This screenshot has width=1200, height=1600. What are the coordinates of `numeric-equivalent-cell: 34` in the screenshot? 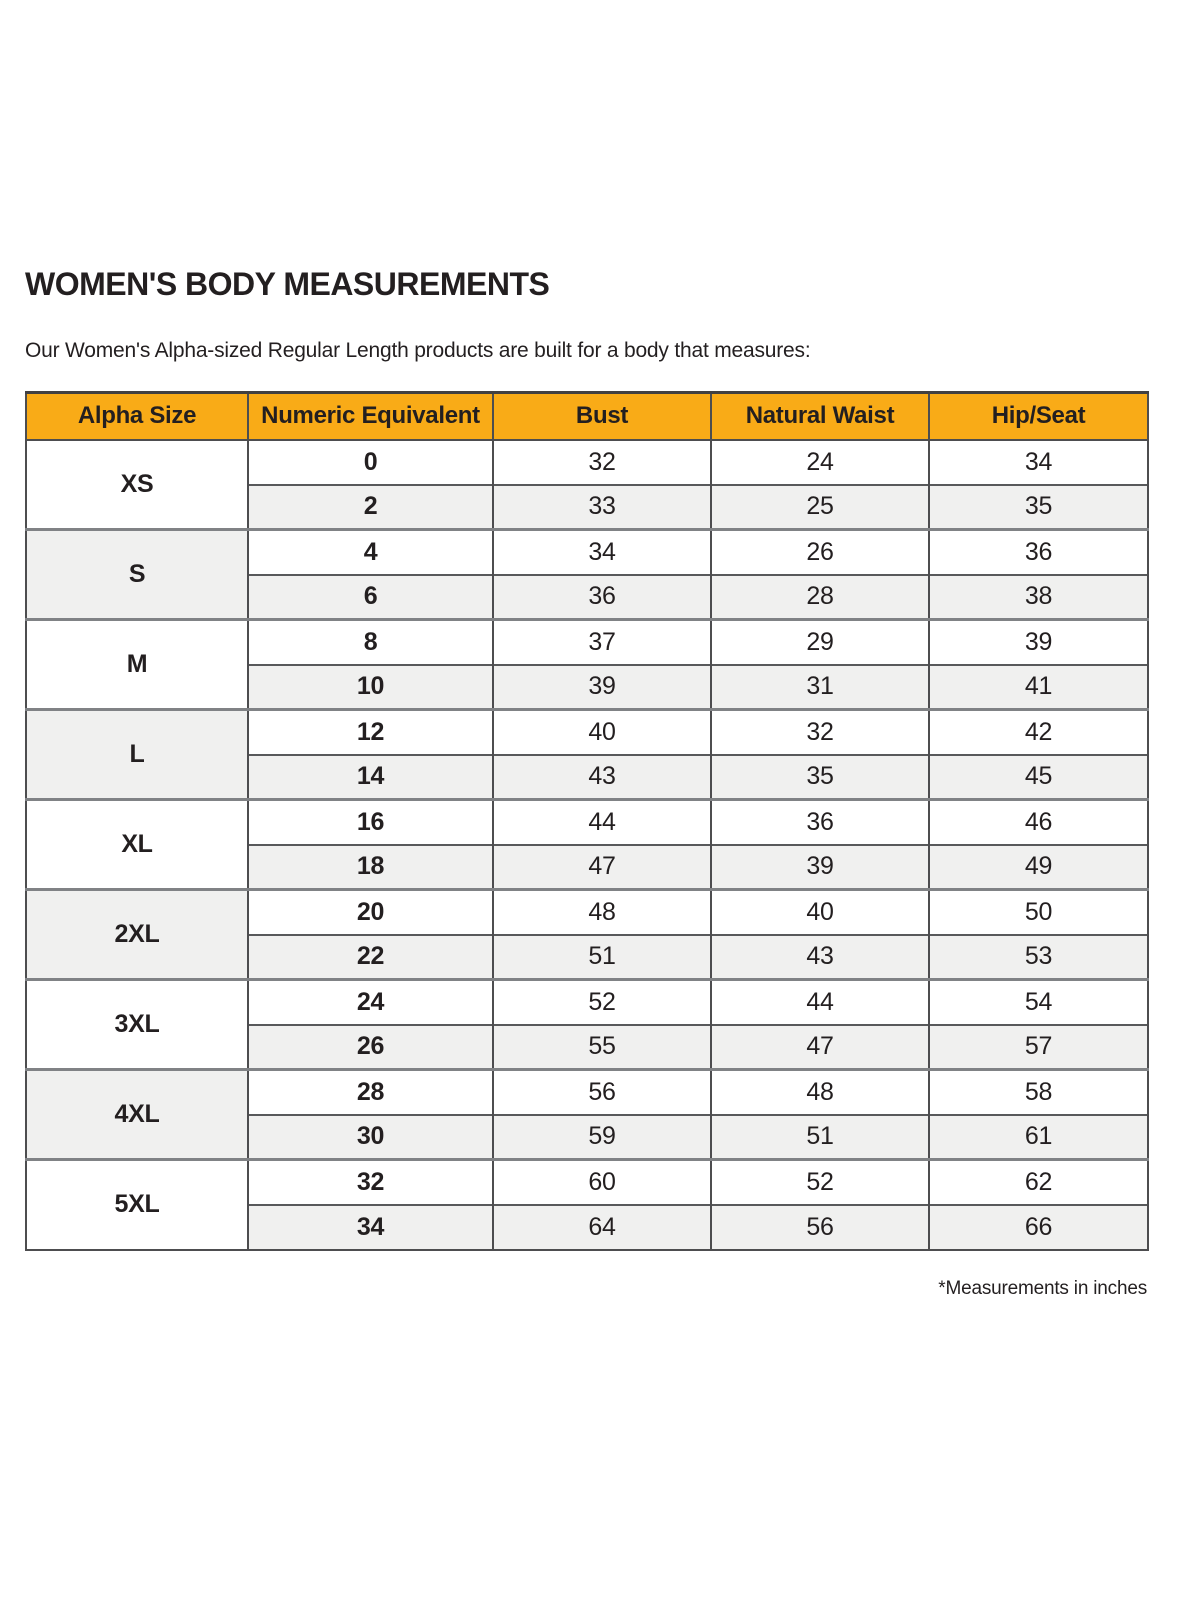 It's located at (370, 1226).